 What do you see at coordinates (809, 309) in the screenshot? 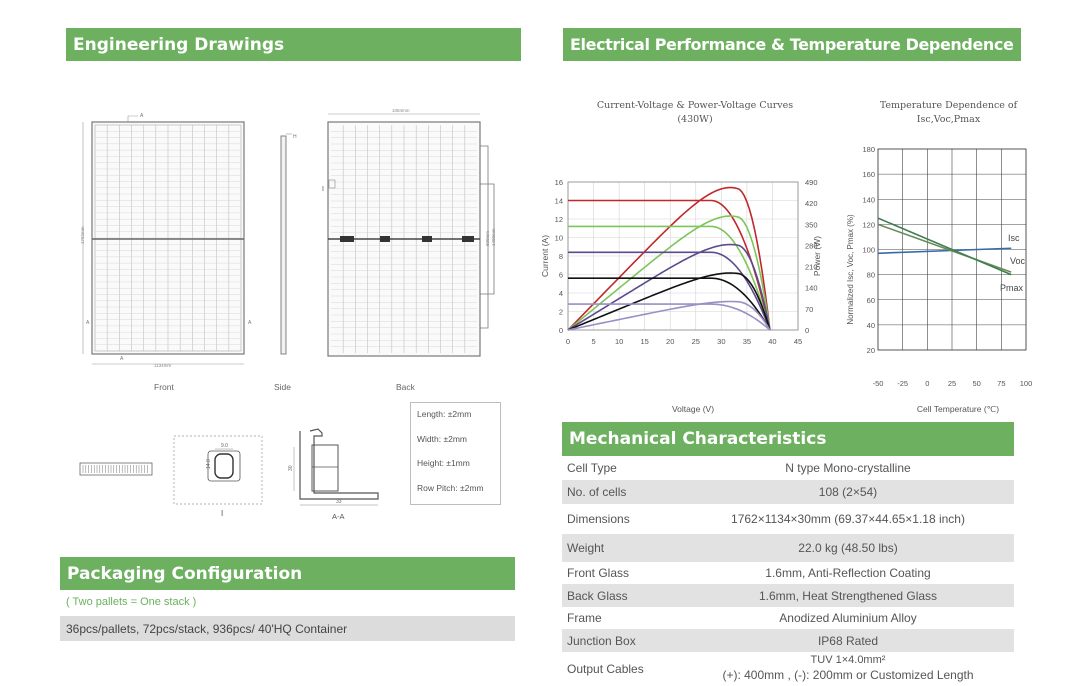
I see `iv-y2-tick-label: 70` at bounding box center [809, 309].